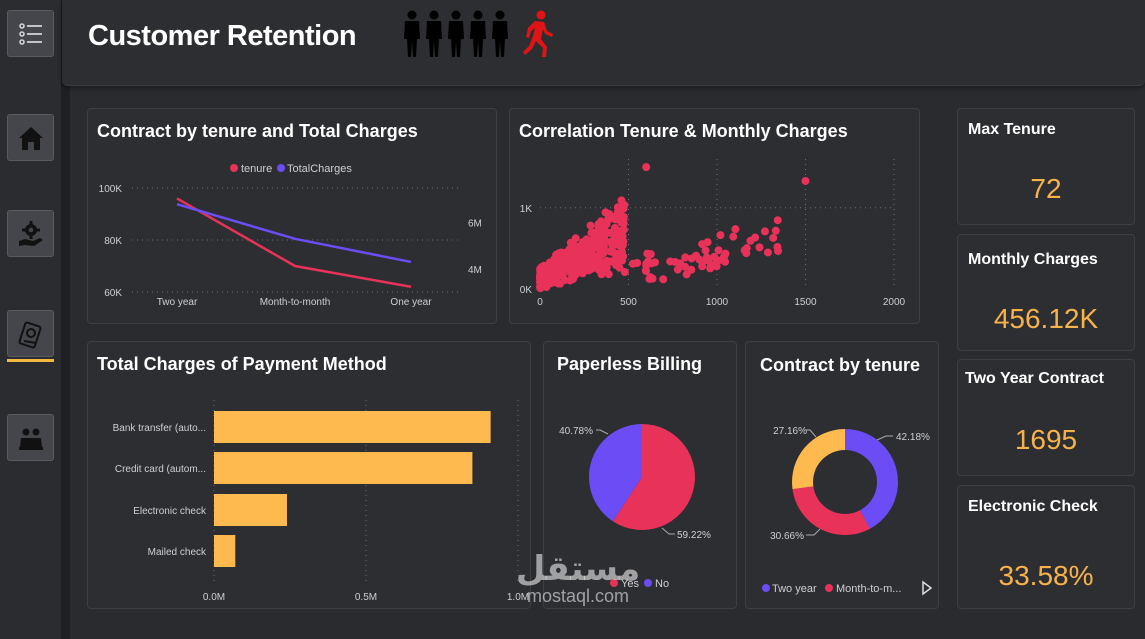  What do you see at coordinates (66, 319) in the screenshot?
I see `nav-divider` at bounding box center [66, 319].